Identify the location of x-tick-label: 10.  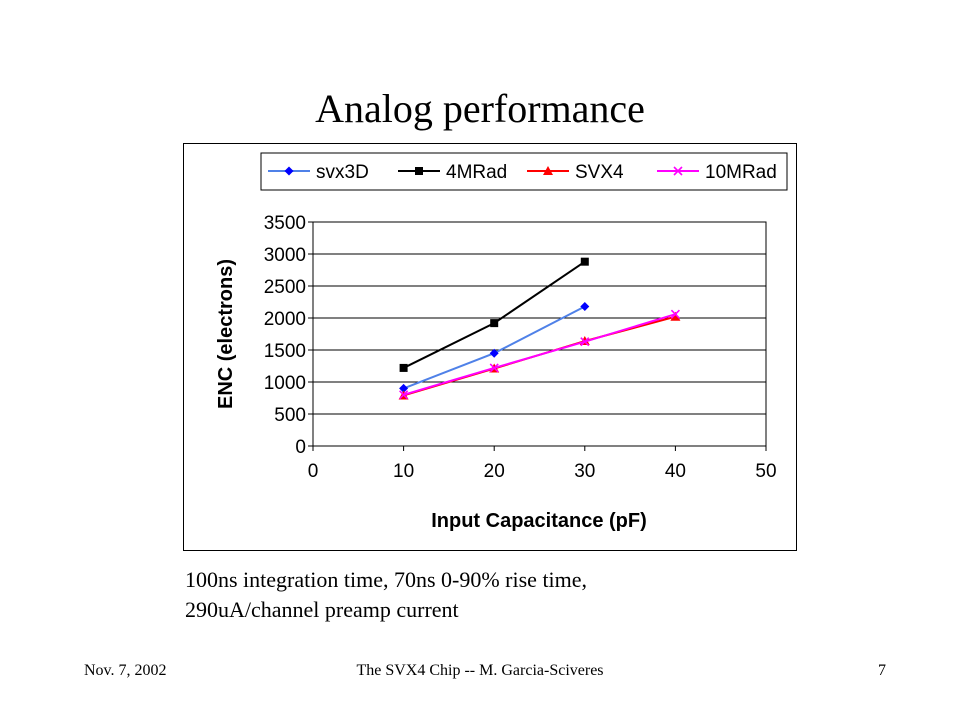
(403, 471).